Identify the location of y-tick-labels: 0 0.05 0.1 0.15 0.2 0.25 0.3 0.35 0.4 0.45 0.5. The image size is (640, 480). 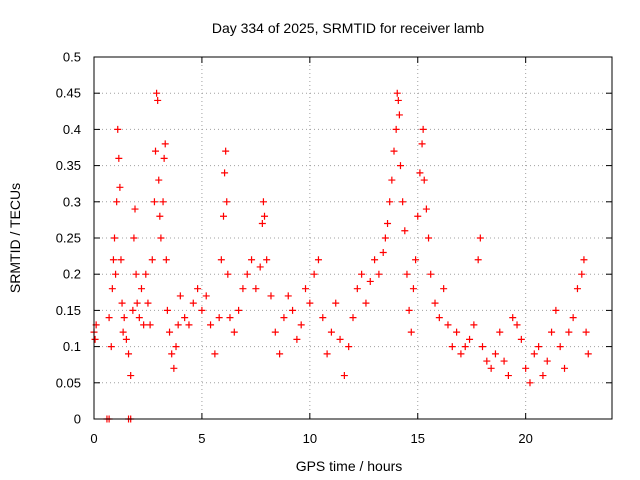
(68, 238).